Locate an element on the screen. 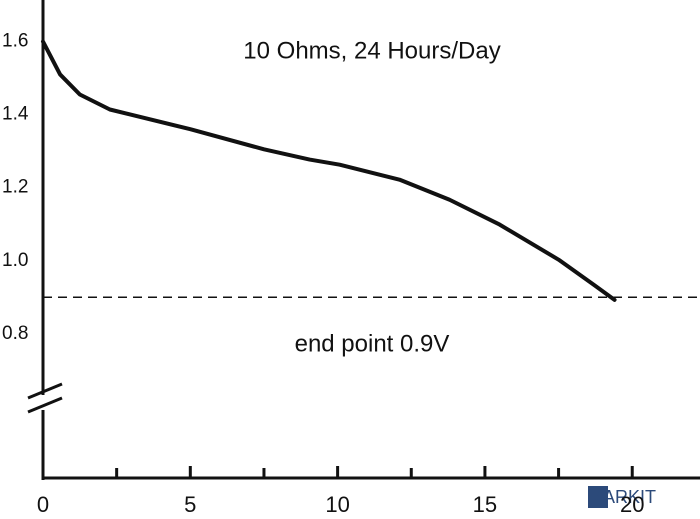  y-tick-label: 1.0 is located at coordinates (15, 260).